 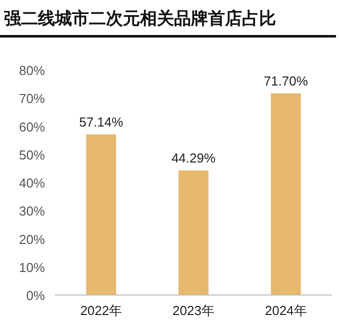 I want to click on data-label: 44.29%, so click(x=193, y=158).